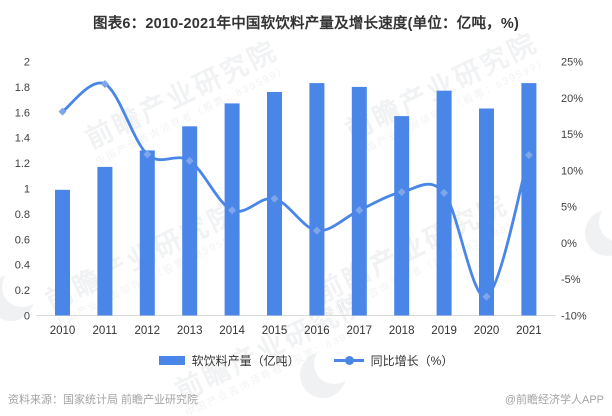  I want to click on app-credit: @前瞻经济学人APP, so click(554, 400).